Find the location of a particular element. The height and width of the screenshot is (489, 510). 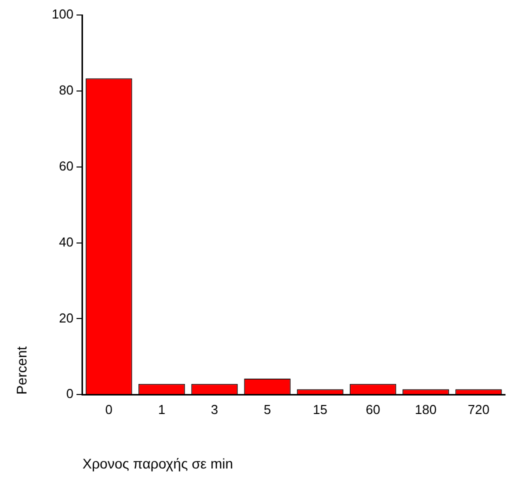

x-tick-label: 60 is located at coordinates (373, 409).